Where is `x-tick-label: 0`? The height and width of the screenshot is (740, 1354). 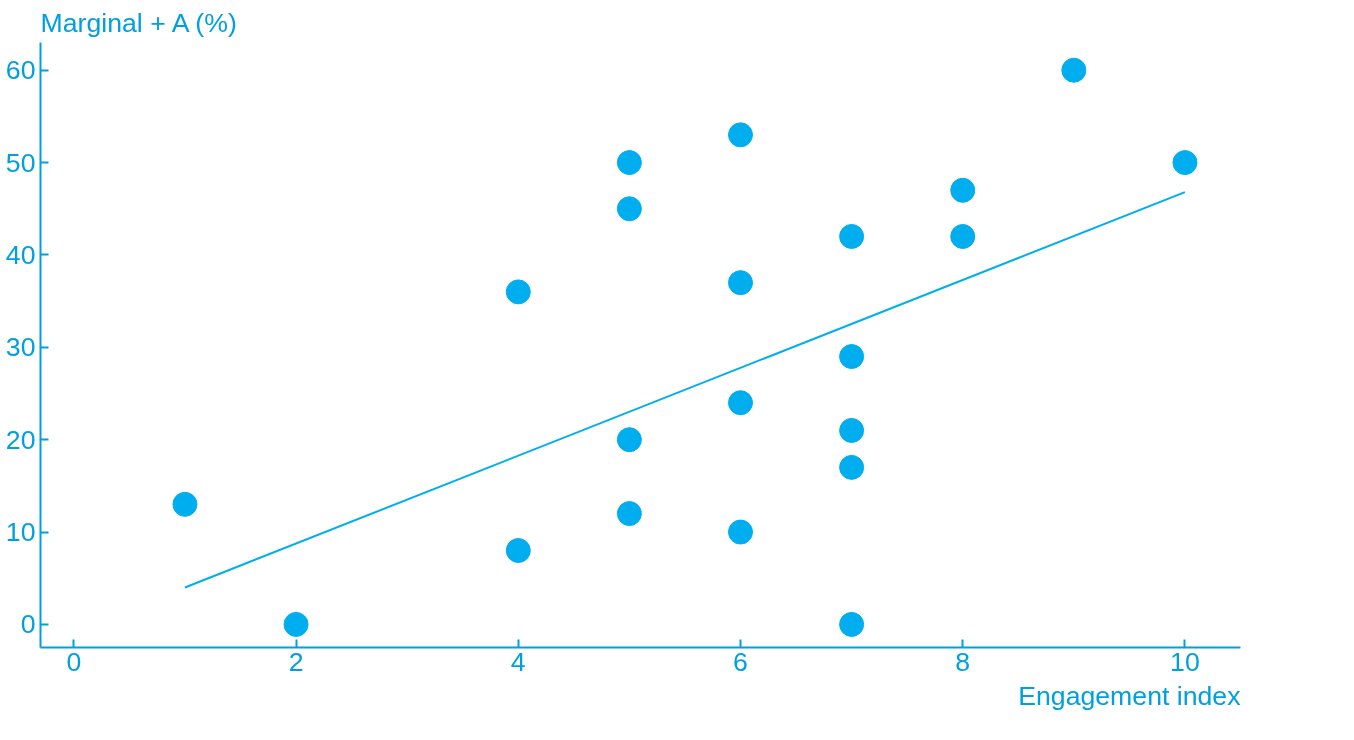
x-tick-label: 0 is located at coordinates (74, 661).